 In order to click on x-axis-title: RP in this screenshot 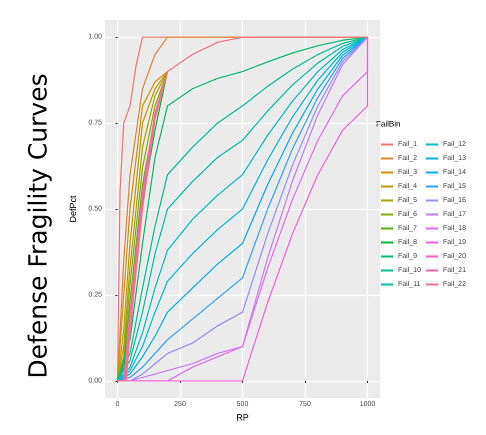, I will do `click(242, 417)`.